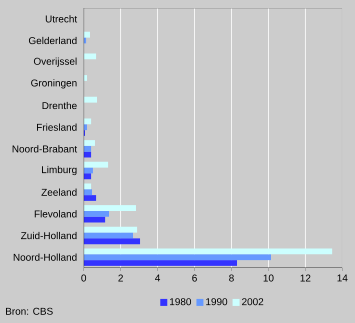  I want to click on x-tick-label: 8, so click(231, 278).